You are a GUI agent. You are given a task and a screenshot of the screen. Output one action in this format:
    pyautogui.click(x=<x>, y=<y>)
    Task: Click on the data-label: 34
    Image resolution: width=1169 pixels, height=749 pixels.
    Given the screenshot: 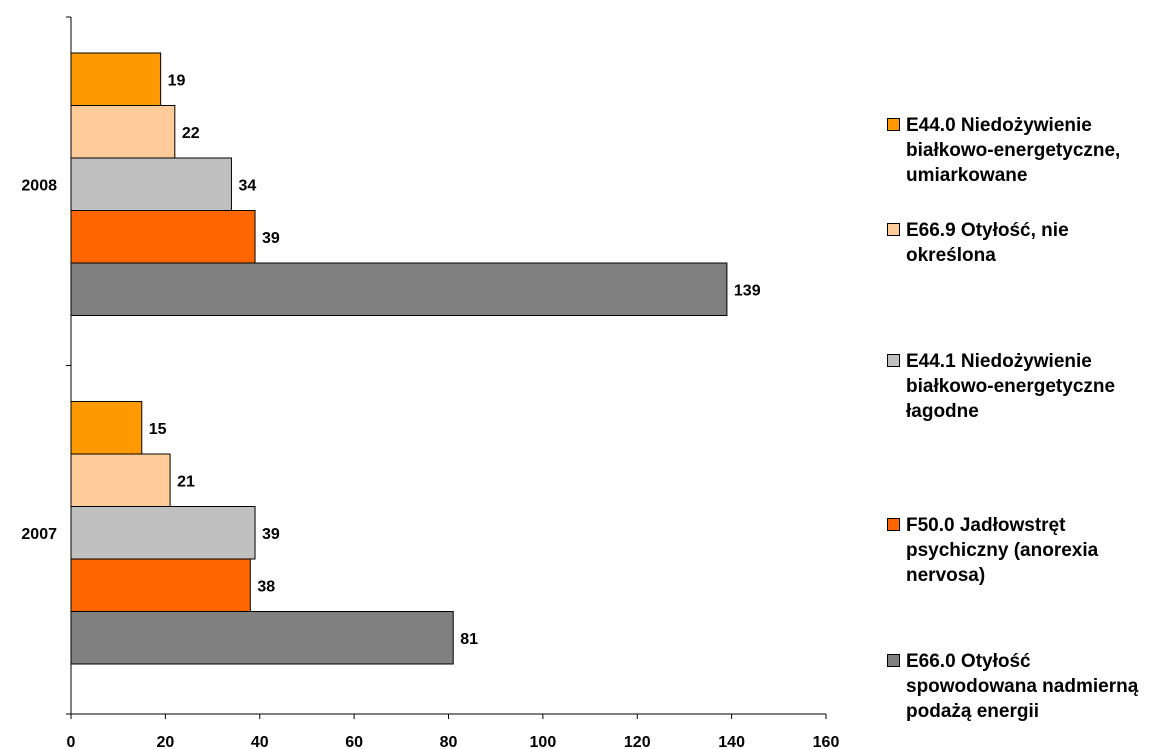 What is the action you would take?
    pyautogui.click(x=247, y=185)
    